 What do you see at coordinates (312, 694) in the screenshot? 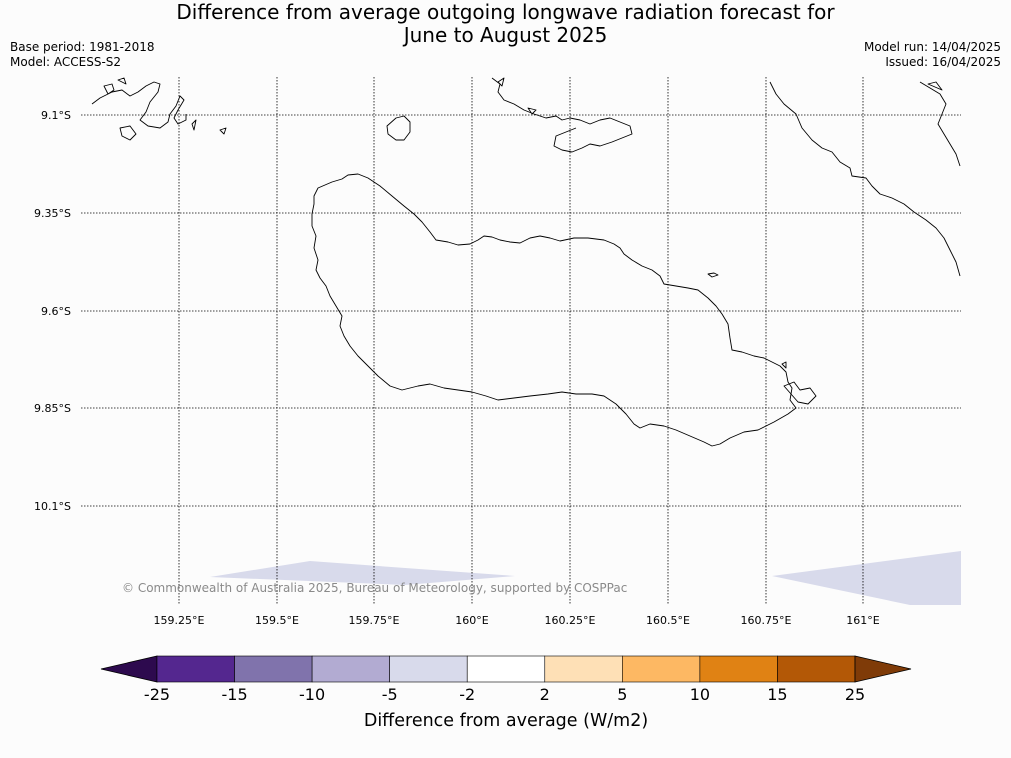
I see `colorbar-tick-label: -10` at bounding box center [312, 694].